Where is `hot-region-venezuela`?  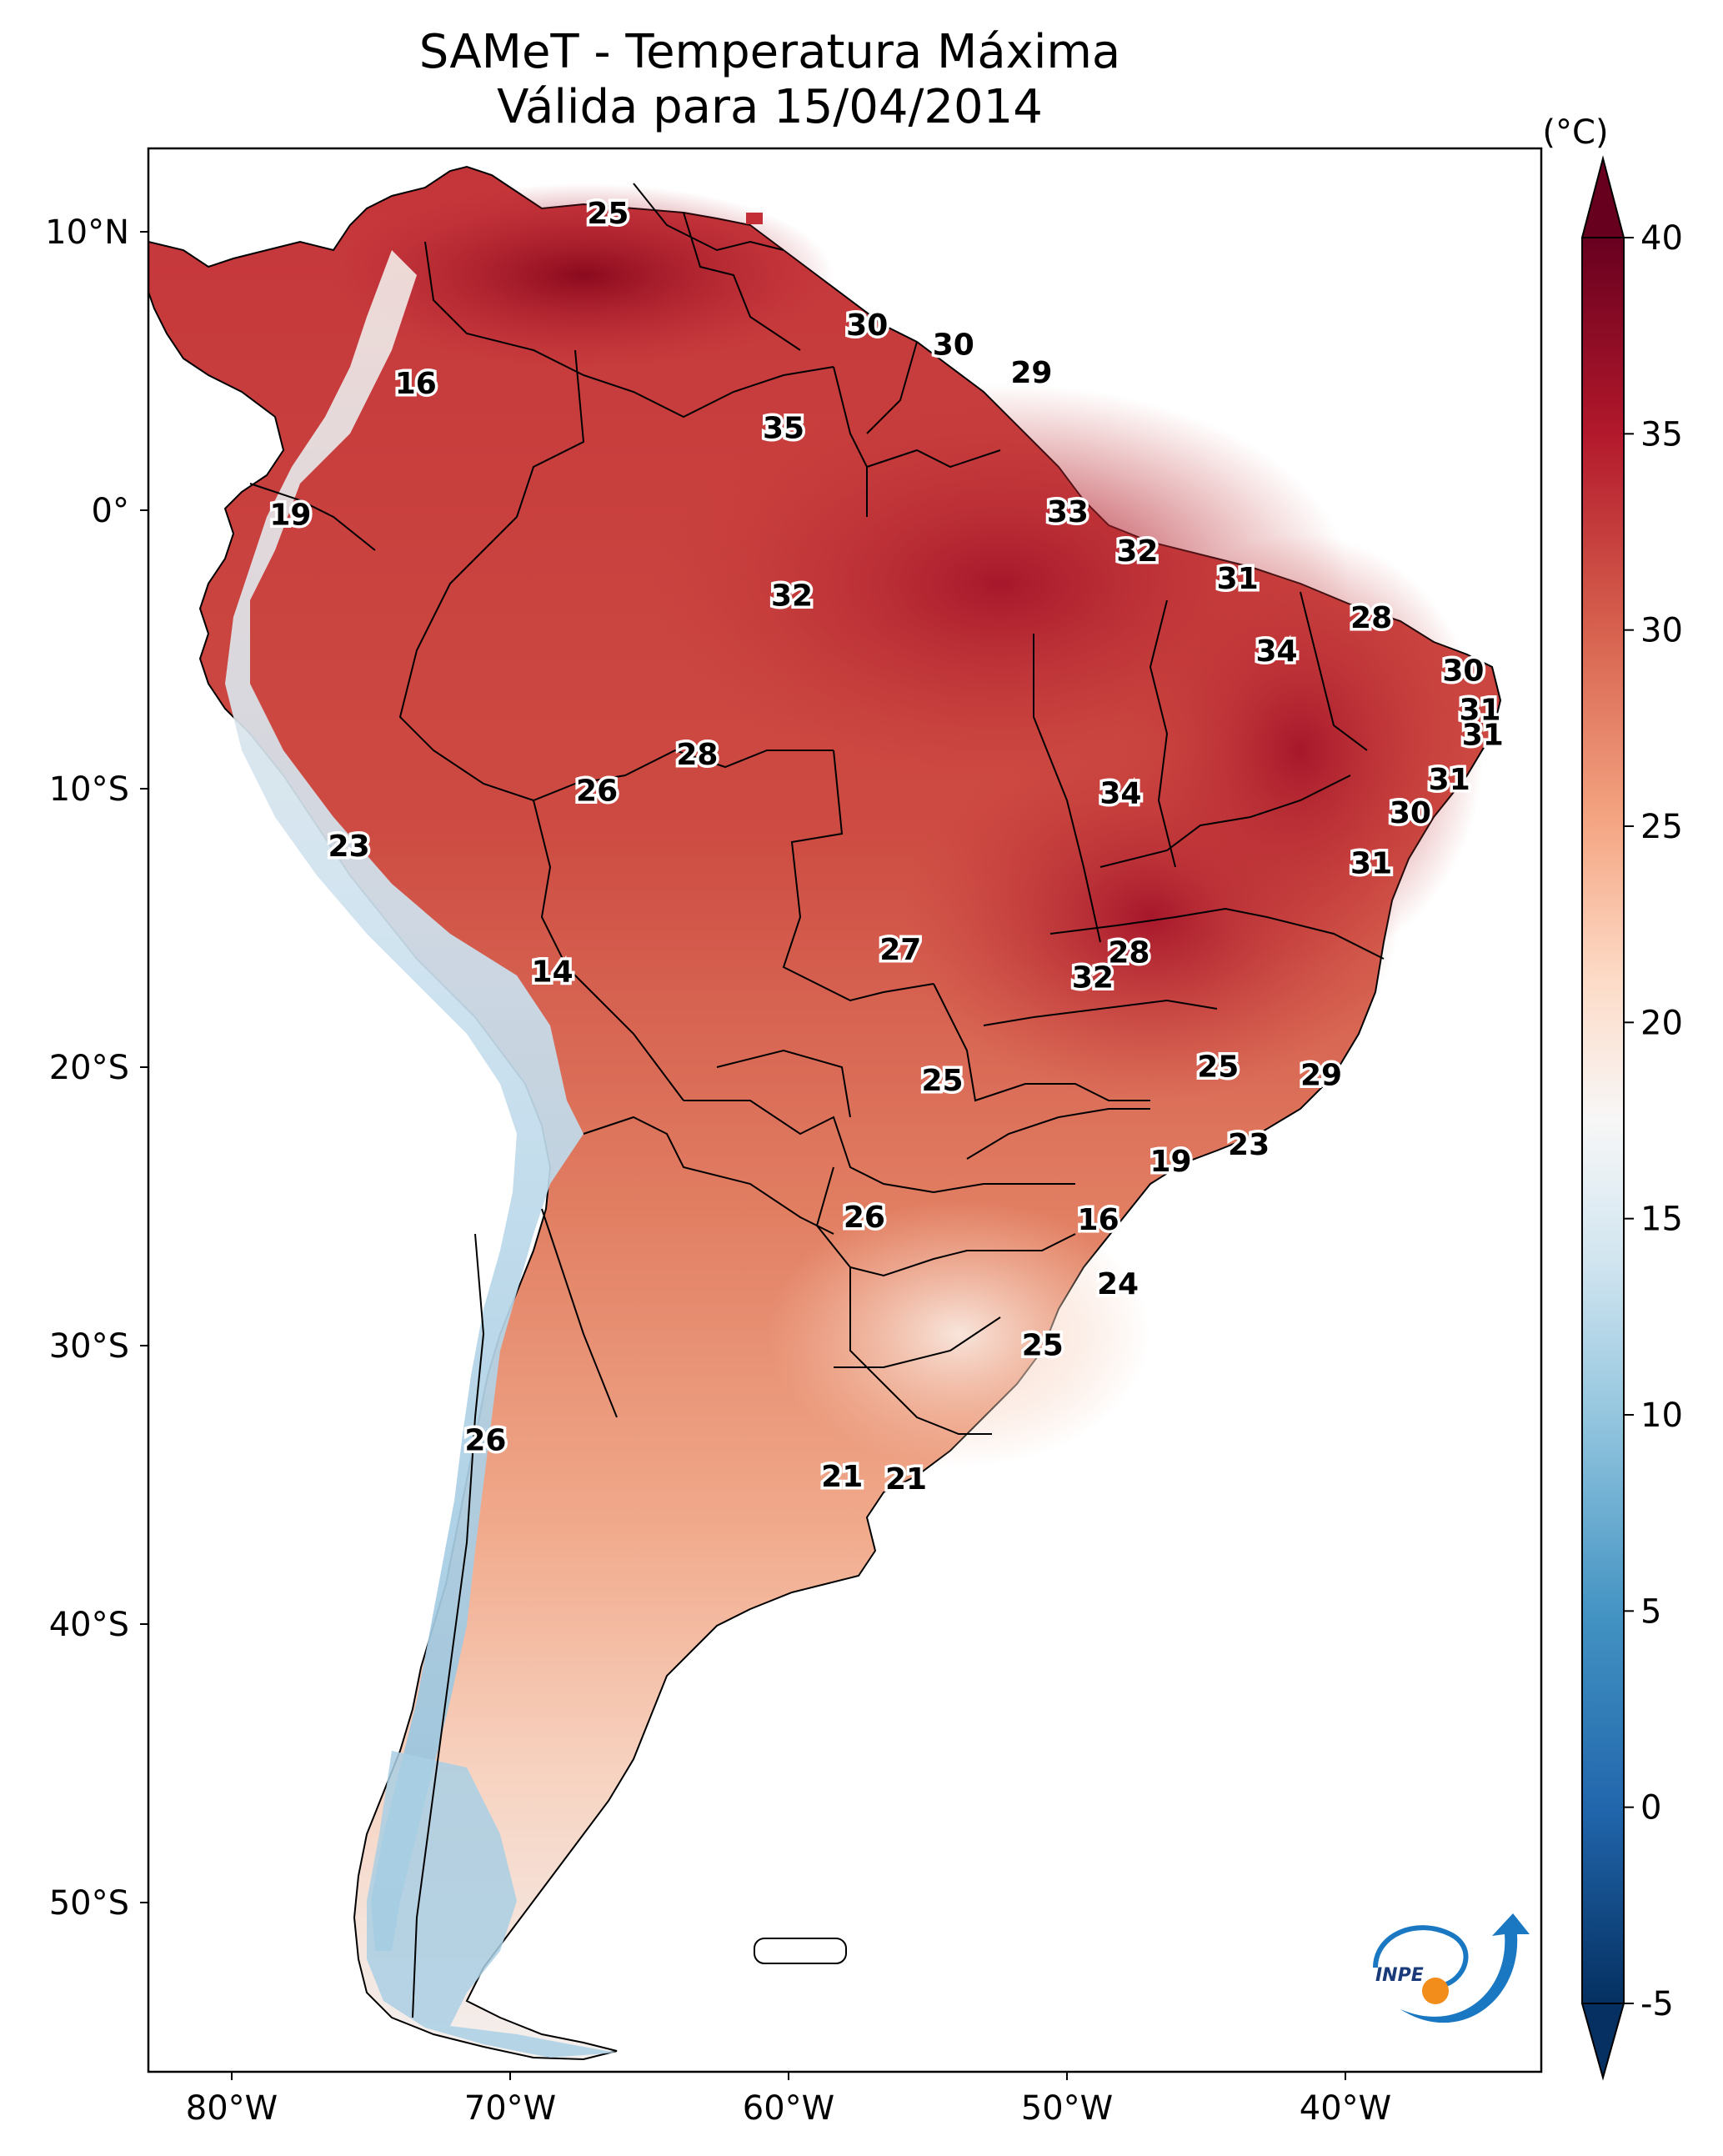
hot-region-venezuela is located at coordinates (583, 275).